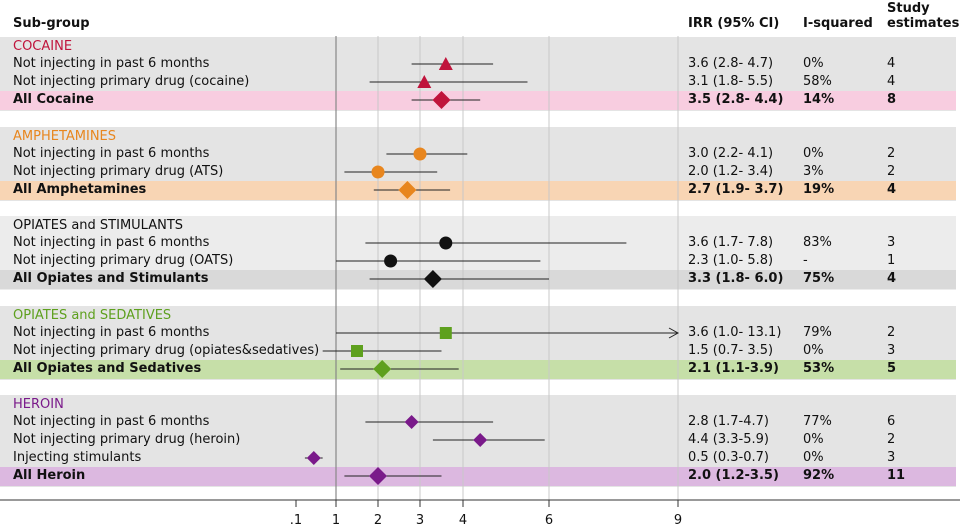 Image resolution: width=960 pixels, height=530 pixels. I want to click on pooled-label: All Opiates and Sedatives, so click(107, 368).